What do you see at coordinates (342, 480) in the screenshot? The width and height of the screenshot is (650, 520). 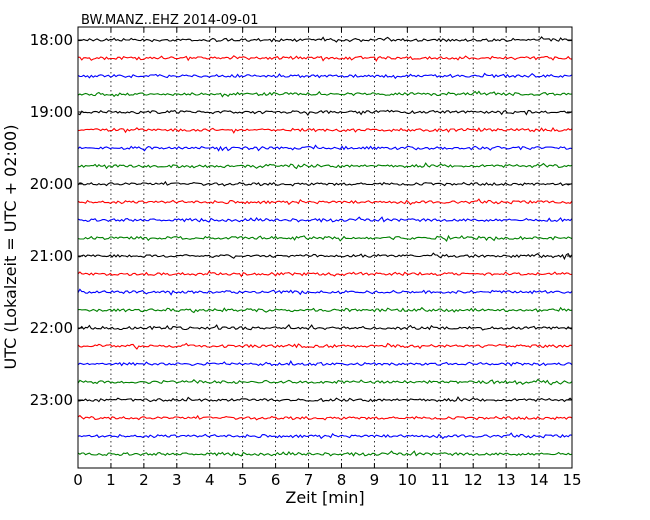 I see `x-tick-label: 8` at bounding box center [342, 480].